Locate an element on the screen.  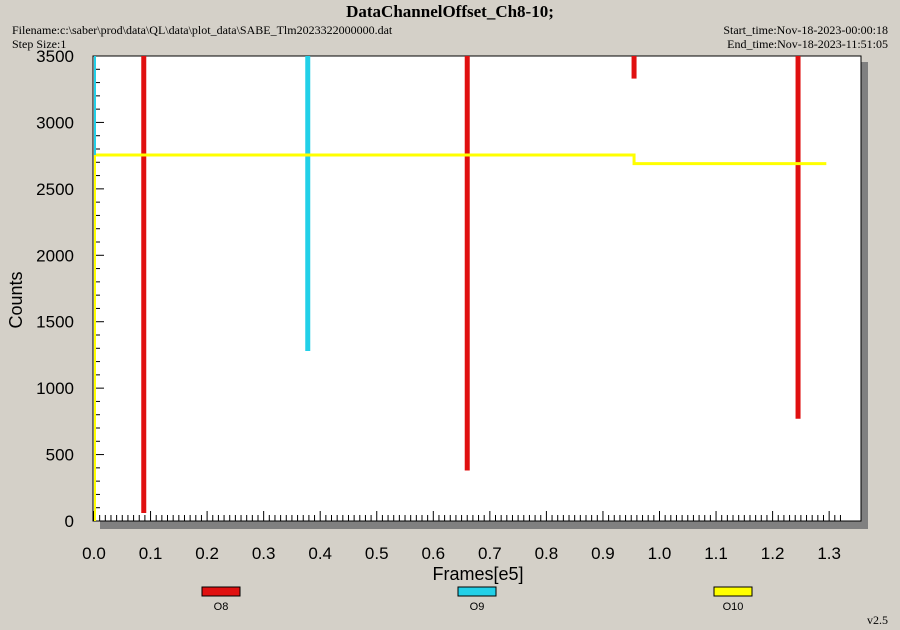
y-tick-label: 3500 is located at coordinates (55, 56).